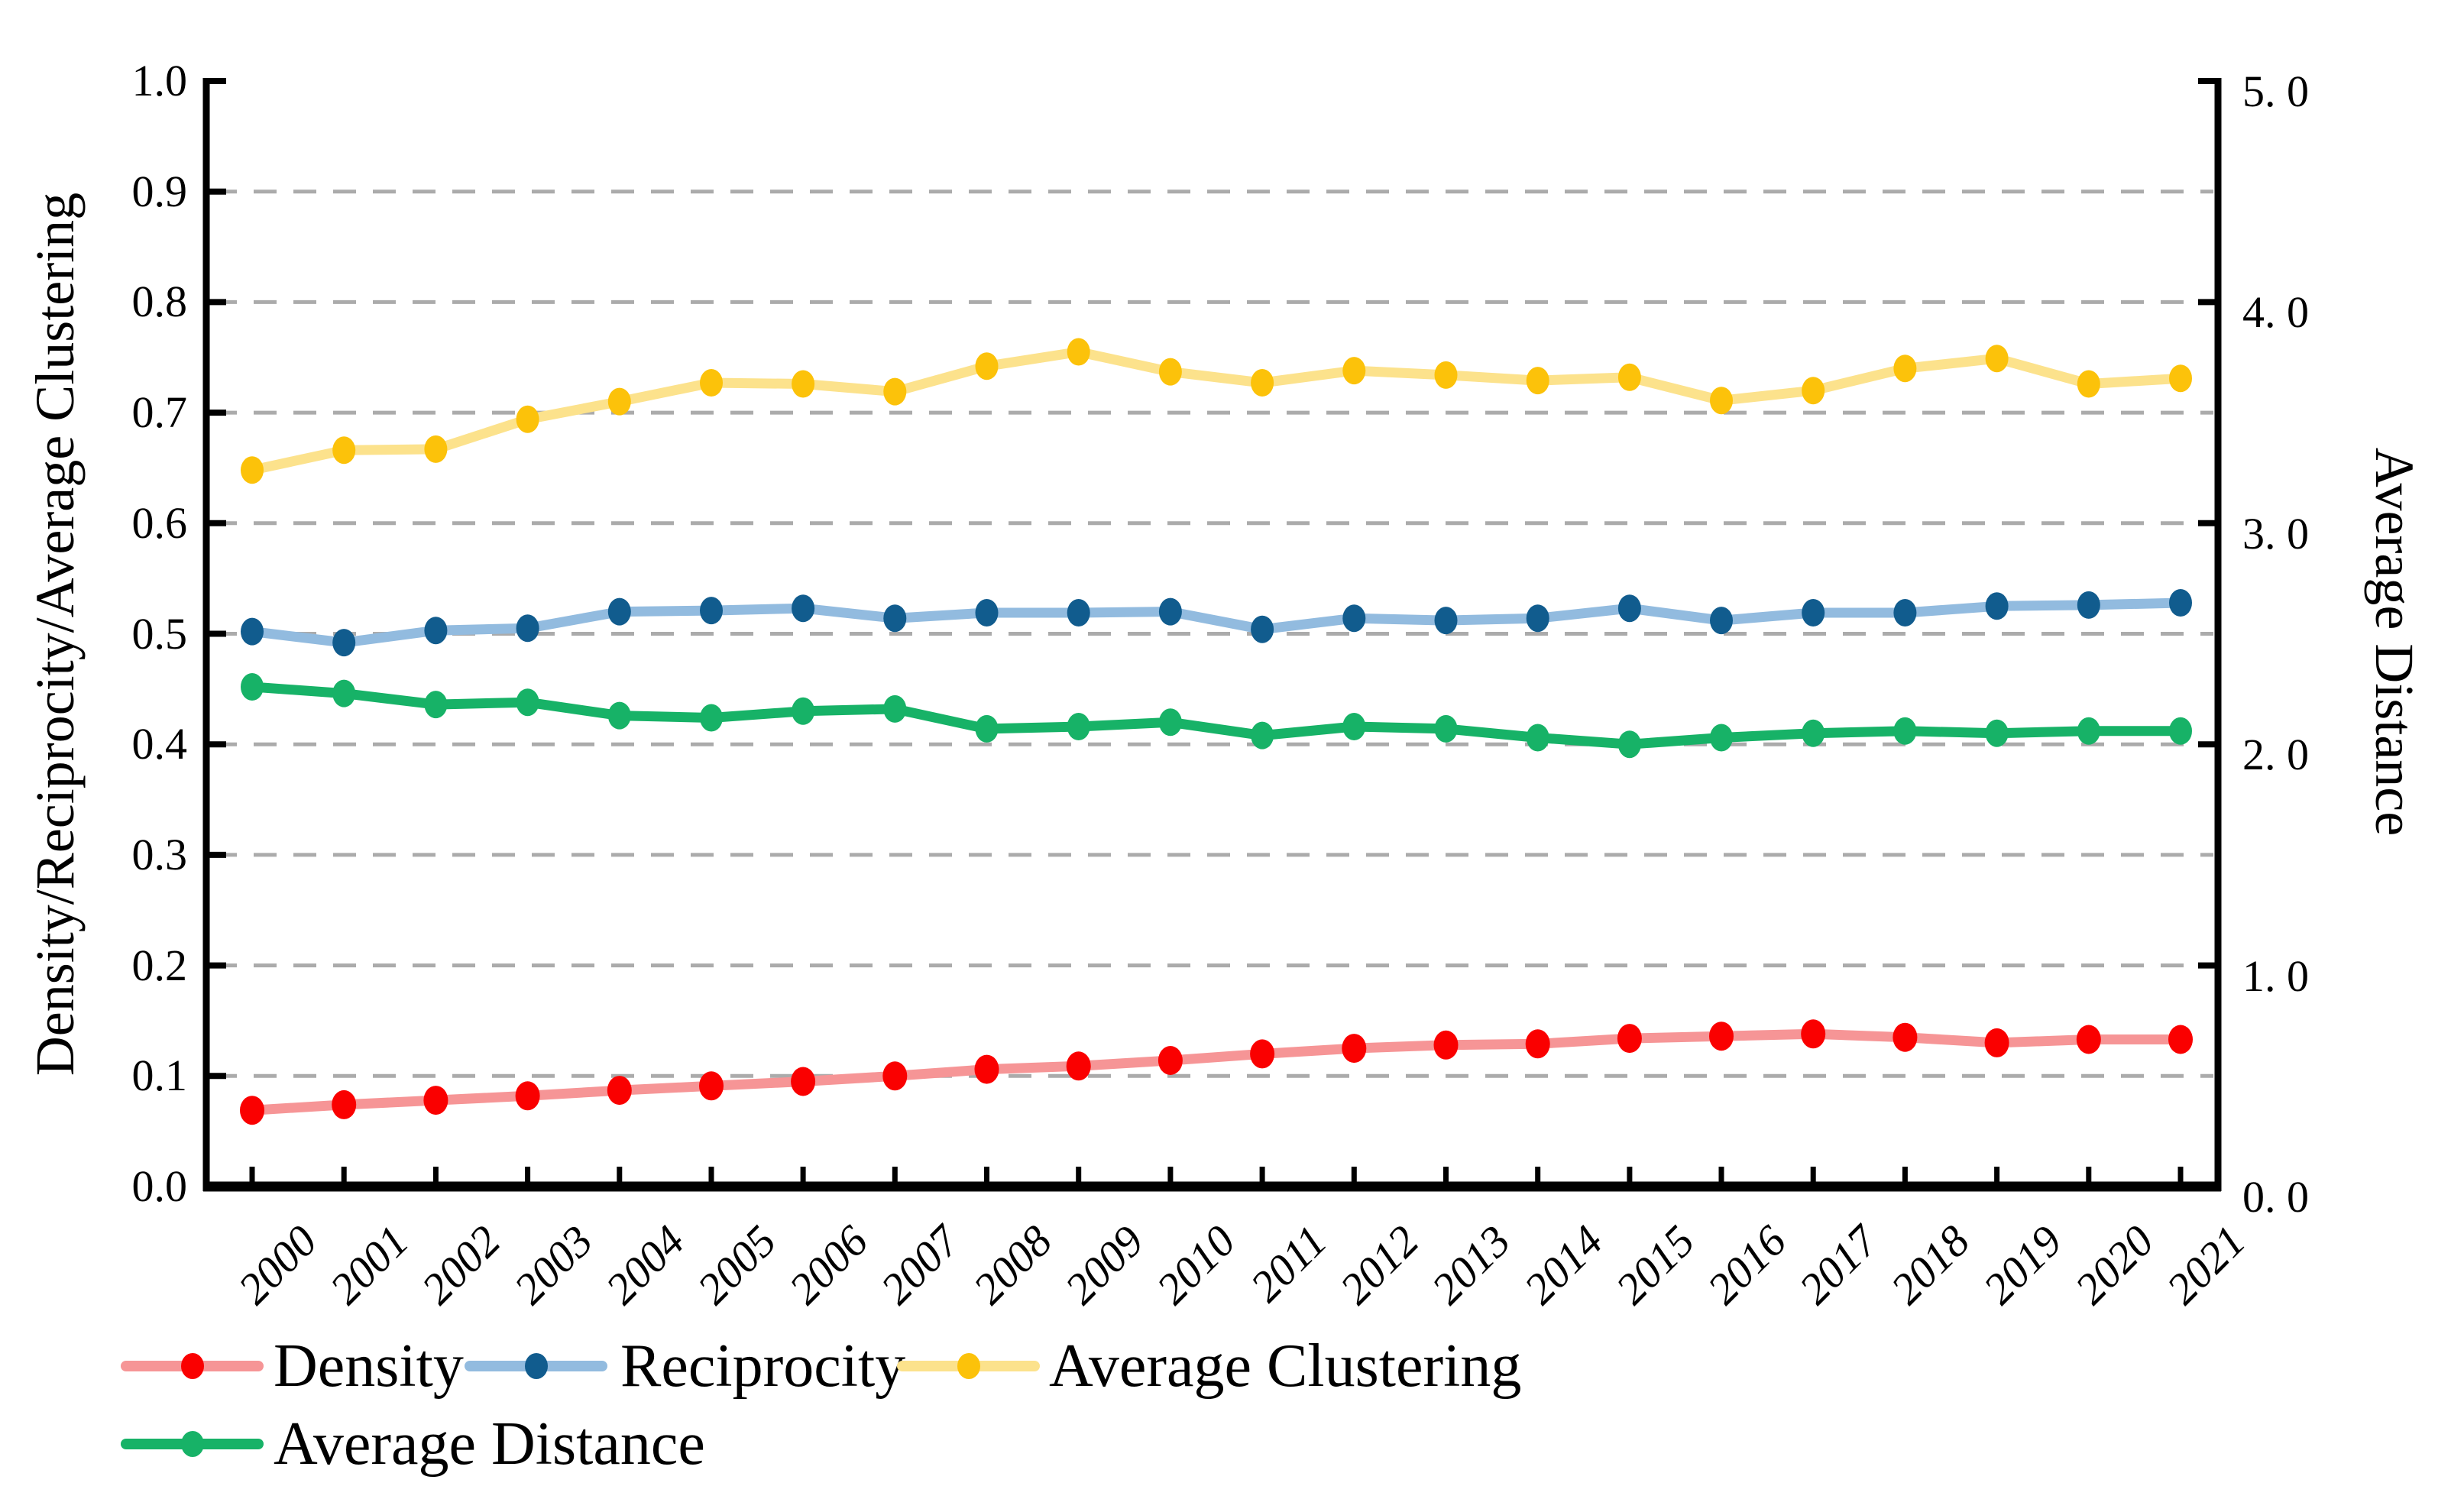 The image size is (2464, 1512). I want to click on left-axis-tick-label: 0.8, so click(159, 302).